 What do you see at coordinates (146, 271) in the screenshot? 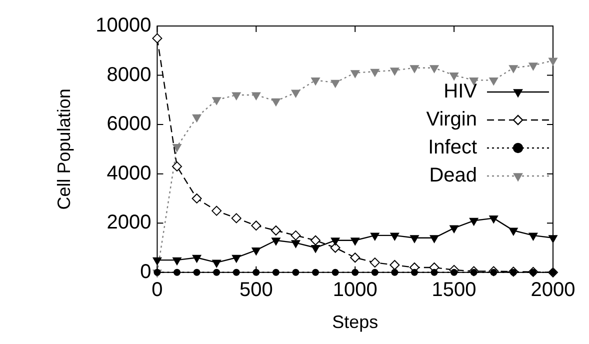
I see `y-tick-label: 0` at bounding box center [146, 271].